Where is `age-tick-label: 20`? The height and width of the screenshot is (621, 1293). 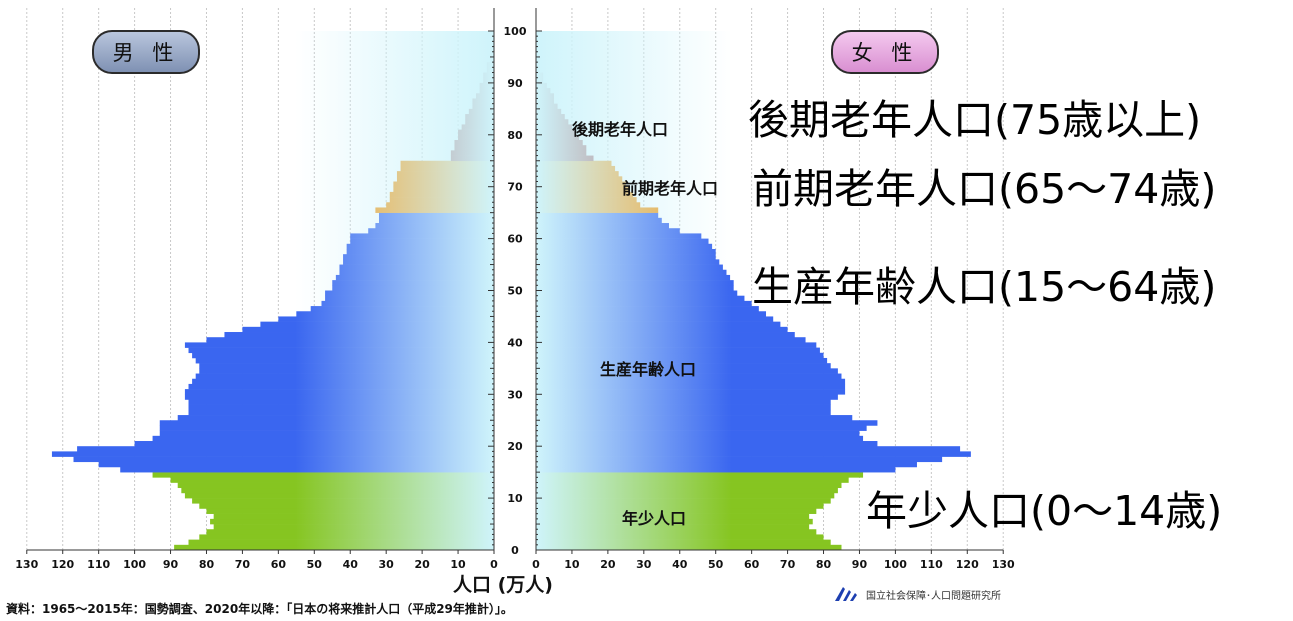
age-tick-label: 20 is located at coordinates (515, 446).